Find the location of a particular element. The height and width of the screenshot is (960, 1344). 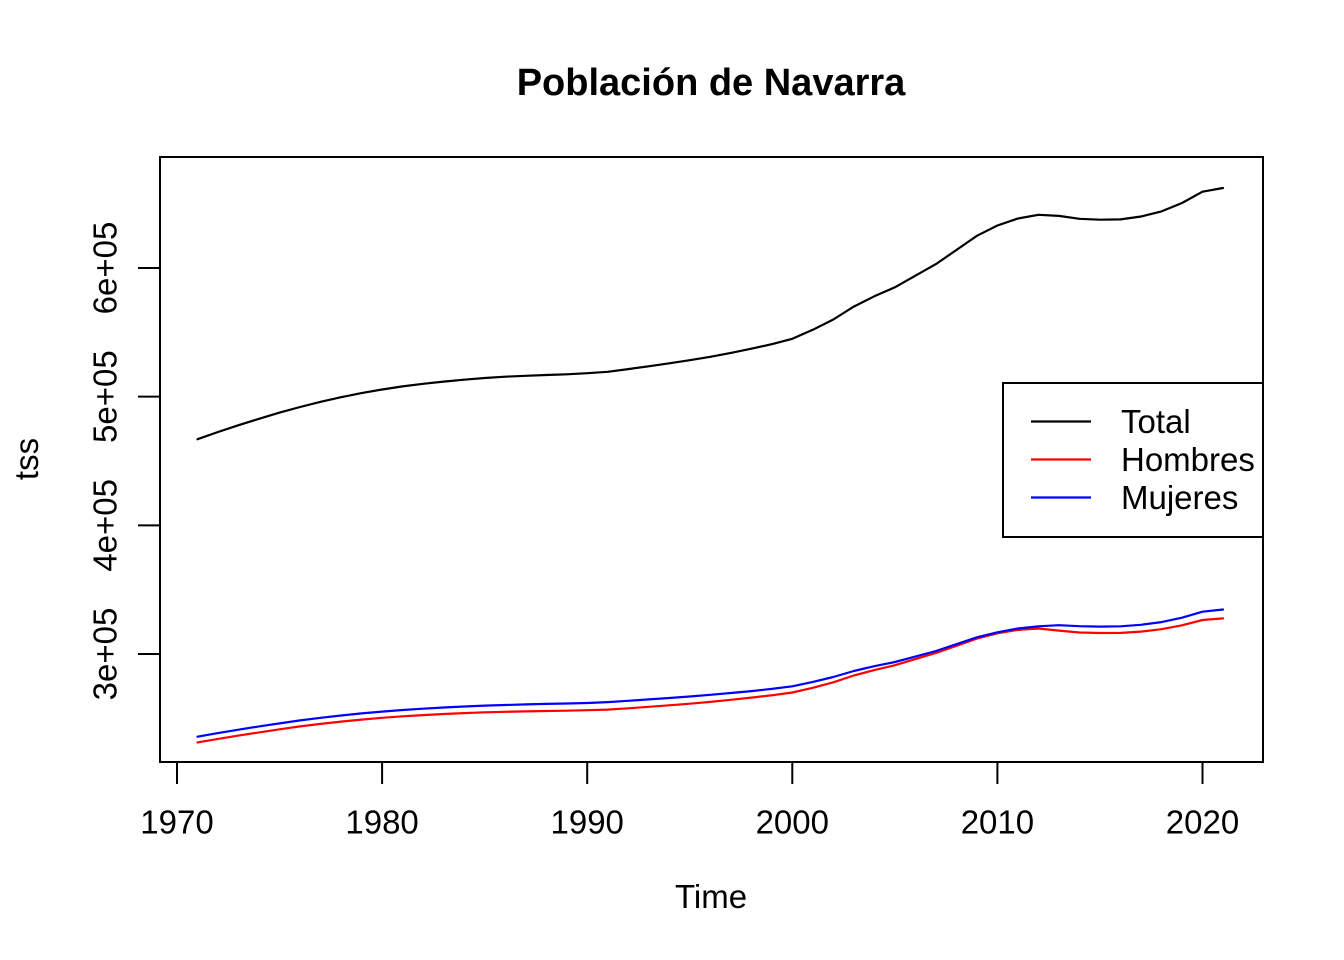

y-tick-label: 5e+05 is located at coordinates (105, 396).